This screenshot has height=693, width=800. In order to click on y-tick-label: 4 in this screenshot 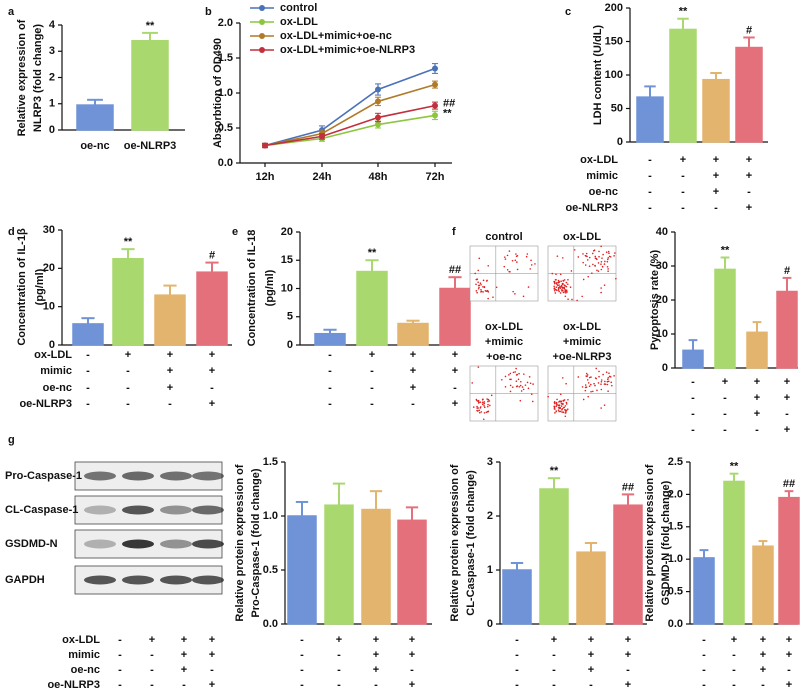, I will do `click(52, 25)`.